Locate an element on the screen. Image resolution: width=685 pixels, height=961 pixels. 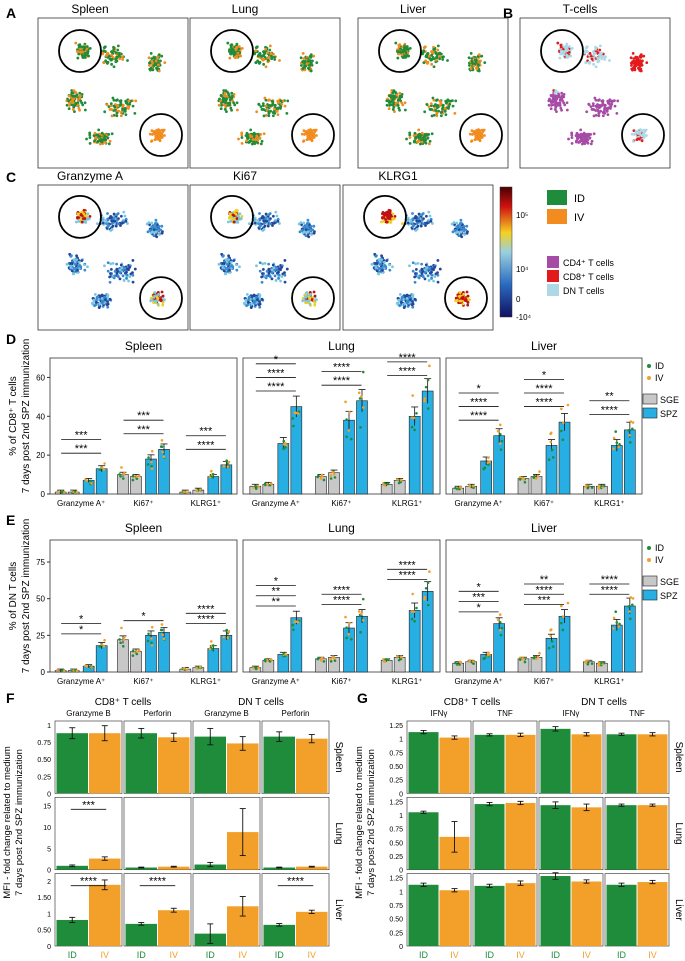
x-tick-label: Granzyme A⁺ is located at coordinates (479, 681).